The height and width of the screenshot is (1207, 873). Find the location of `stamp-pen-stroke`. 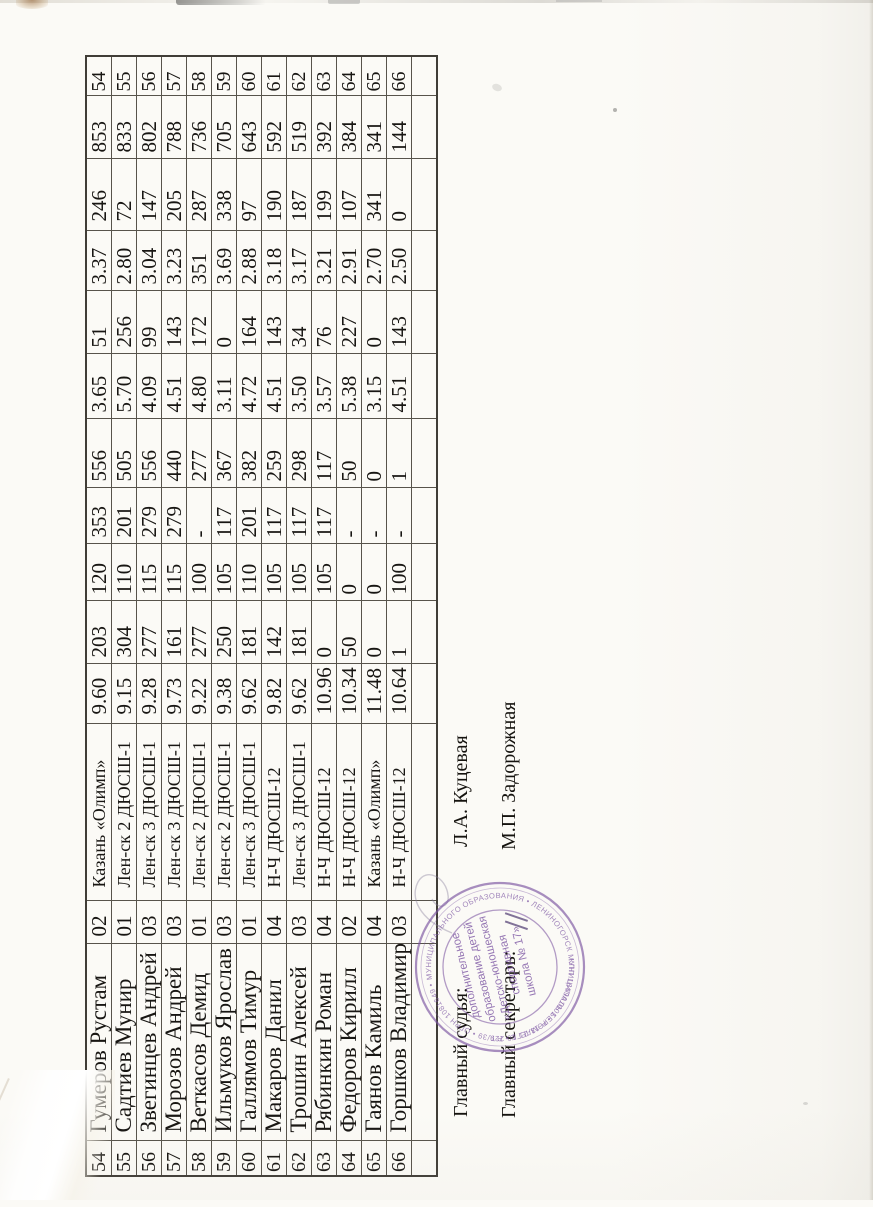

stamp-pen-stroke is located at coordinates (516, 921).